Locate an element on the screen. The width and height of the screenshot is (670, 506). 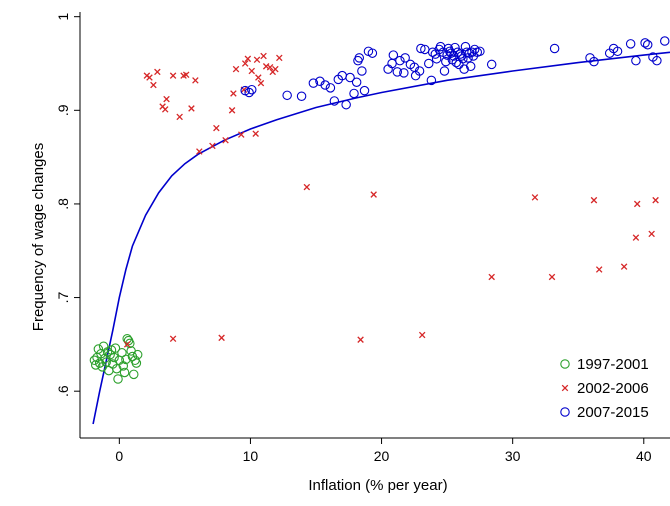
x-tick-label: 10 is located at coordinates (251, 456).